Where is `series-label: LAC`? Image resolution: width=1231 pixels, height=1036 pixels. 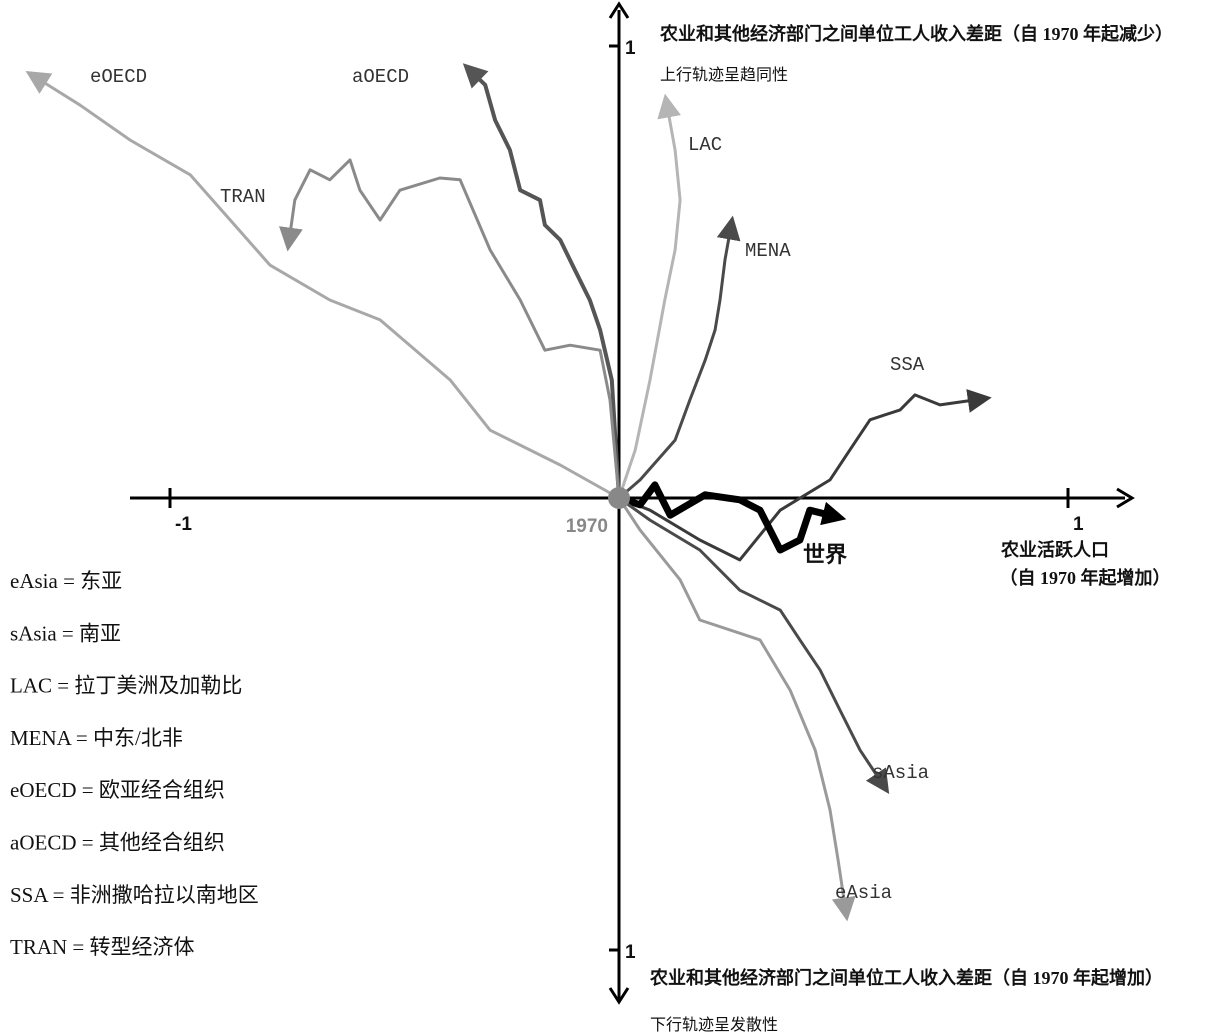
series-label: LAC is located at coordinates (705, 145).